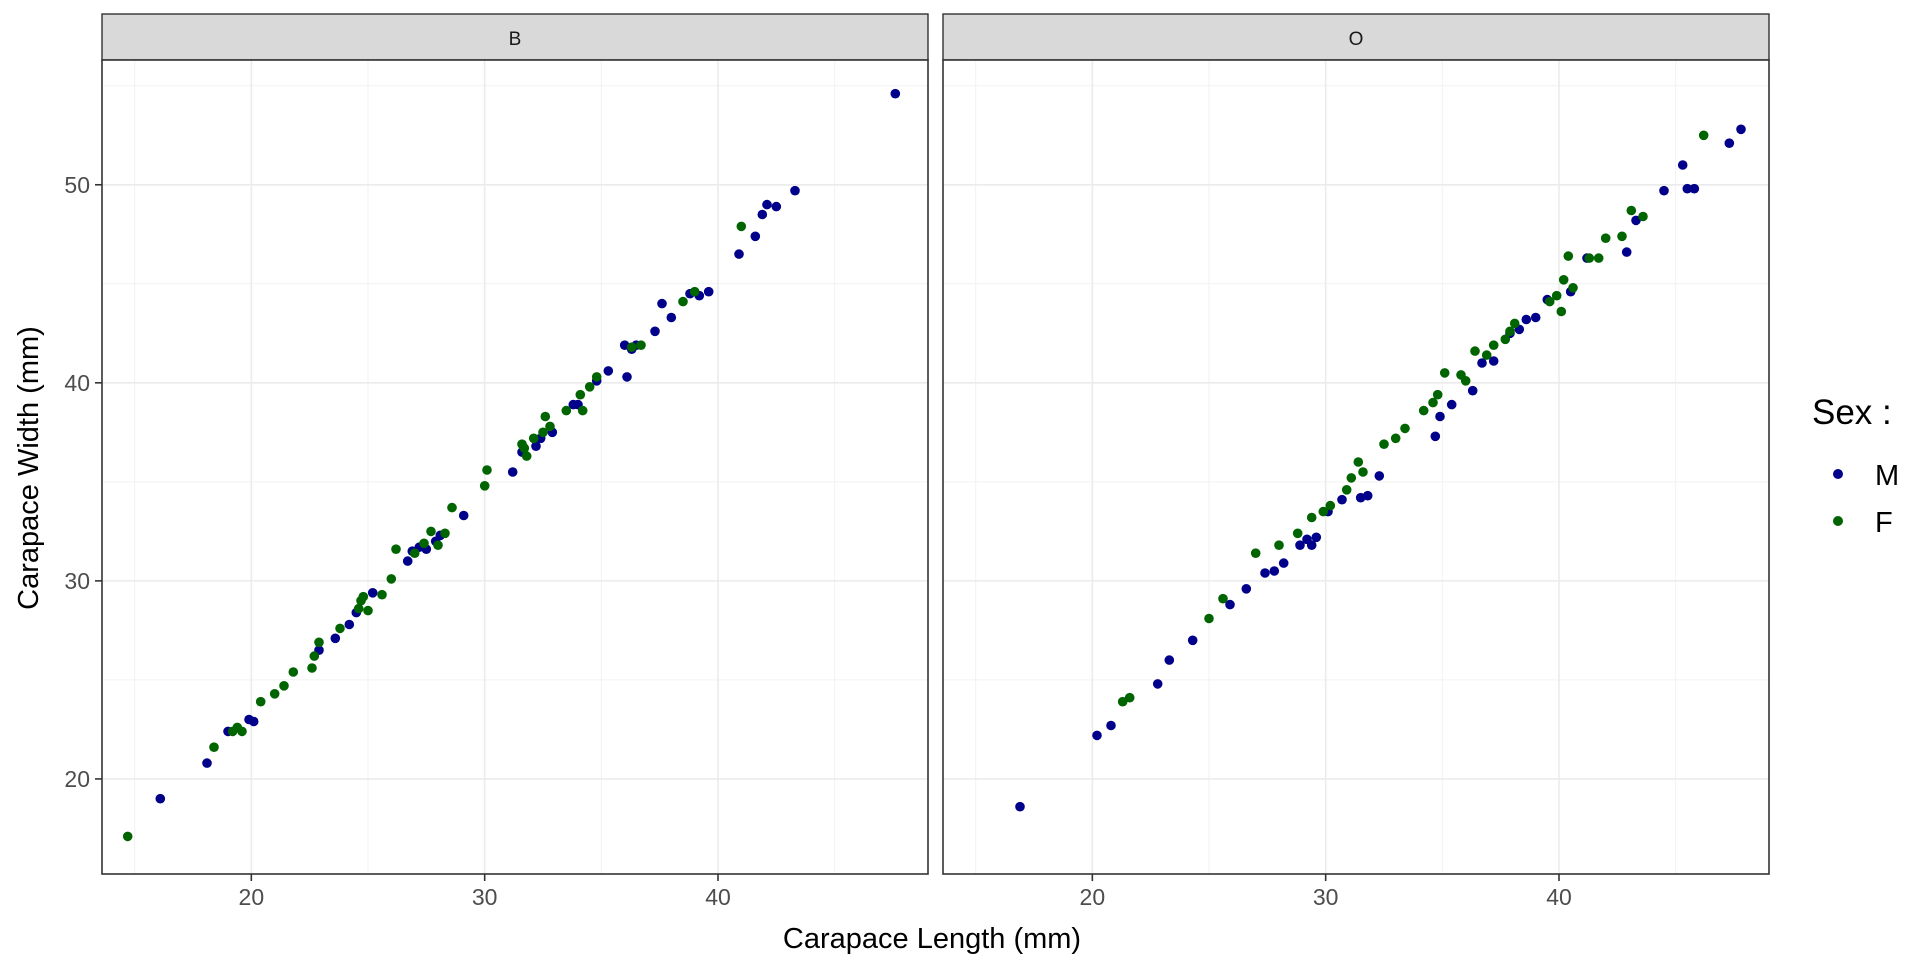 The height and width of the screenshot is (960, 1920). I want to click on y-tick-label: 50, so click(77, 185).